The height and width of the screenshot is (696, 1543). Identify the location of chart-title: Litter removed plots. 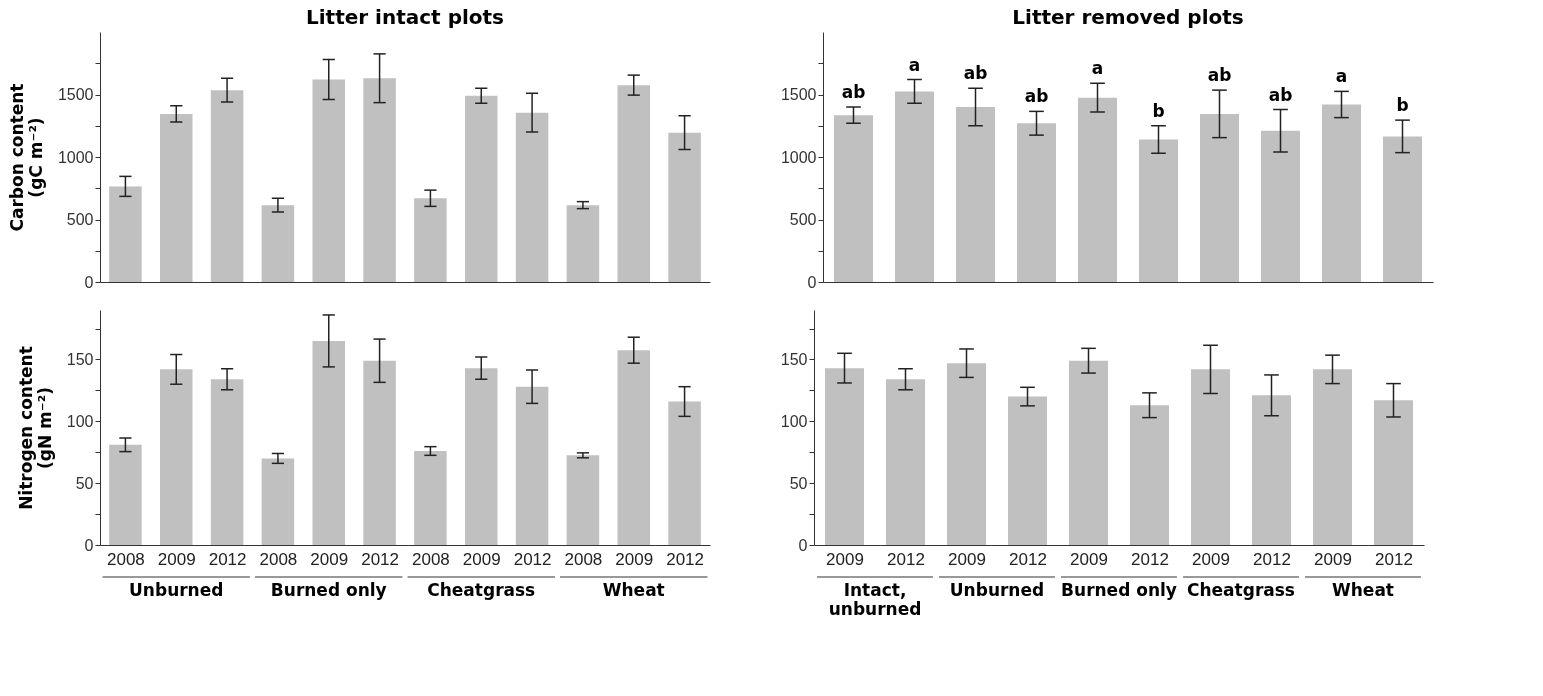
(1128, 17).